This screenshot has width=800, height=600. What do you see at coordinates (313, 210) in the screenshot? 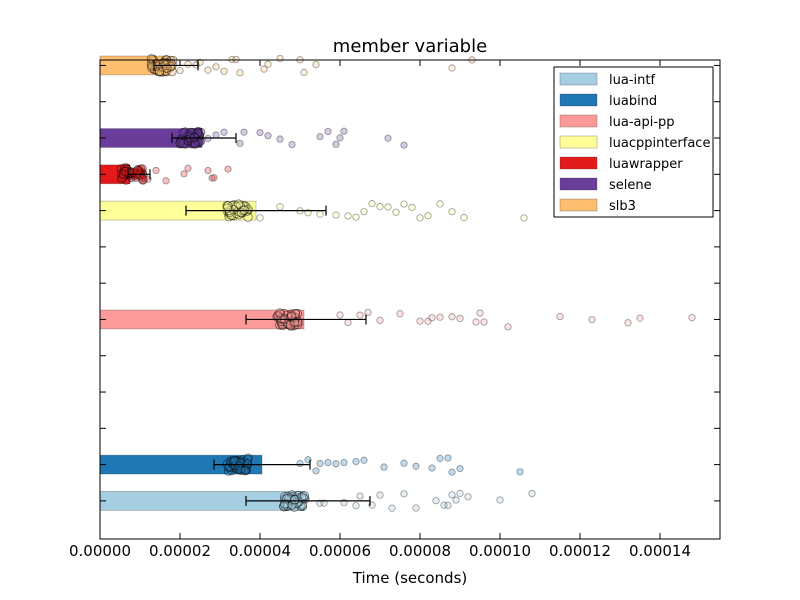
I see `series-luacppinterface` at bounding box center [313, 210].